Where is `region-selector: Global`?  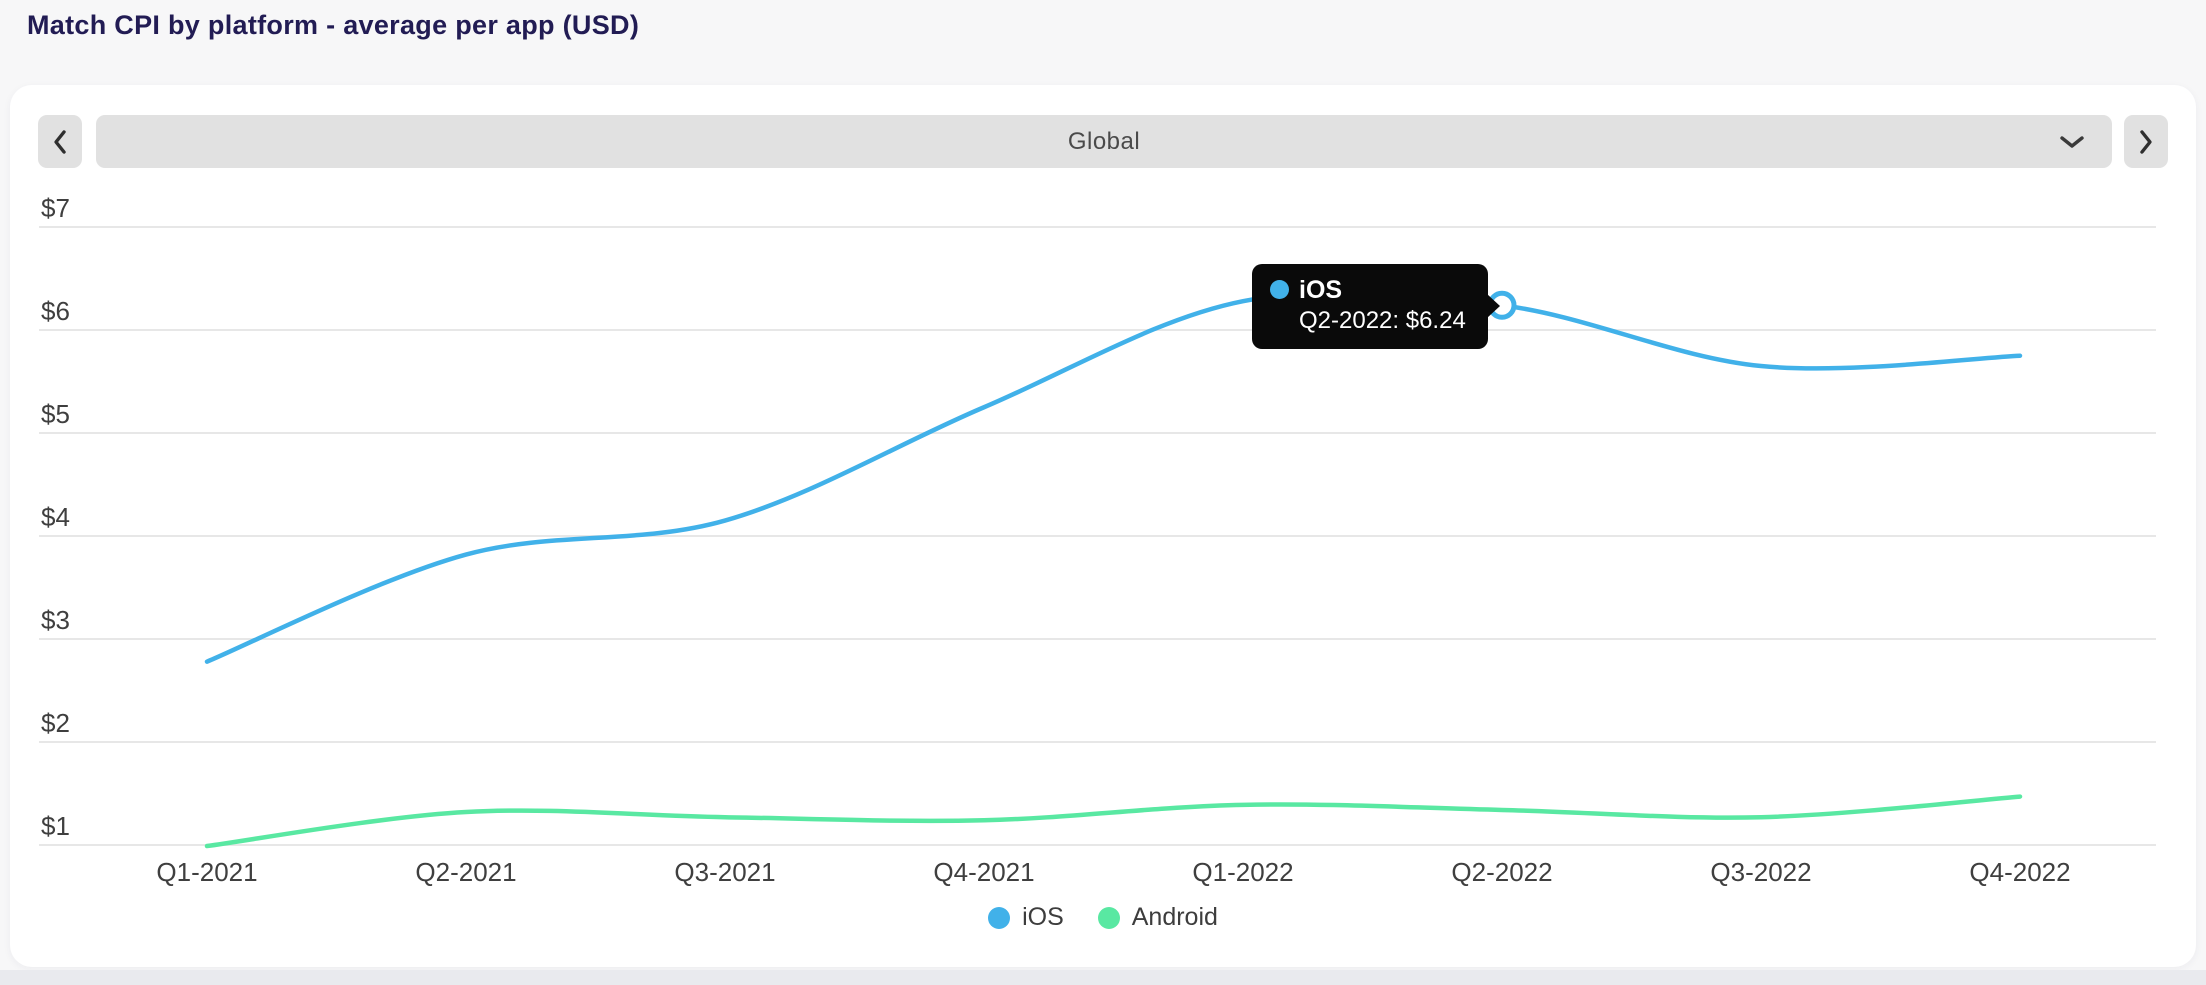 region-selector: Global is located at coordinates (1104, 141).